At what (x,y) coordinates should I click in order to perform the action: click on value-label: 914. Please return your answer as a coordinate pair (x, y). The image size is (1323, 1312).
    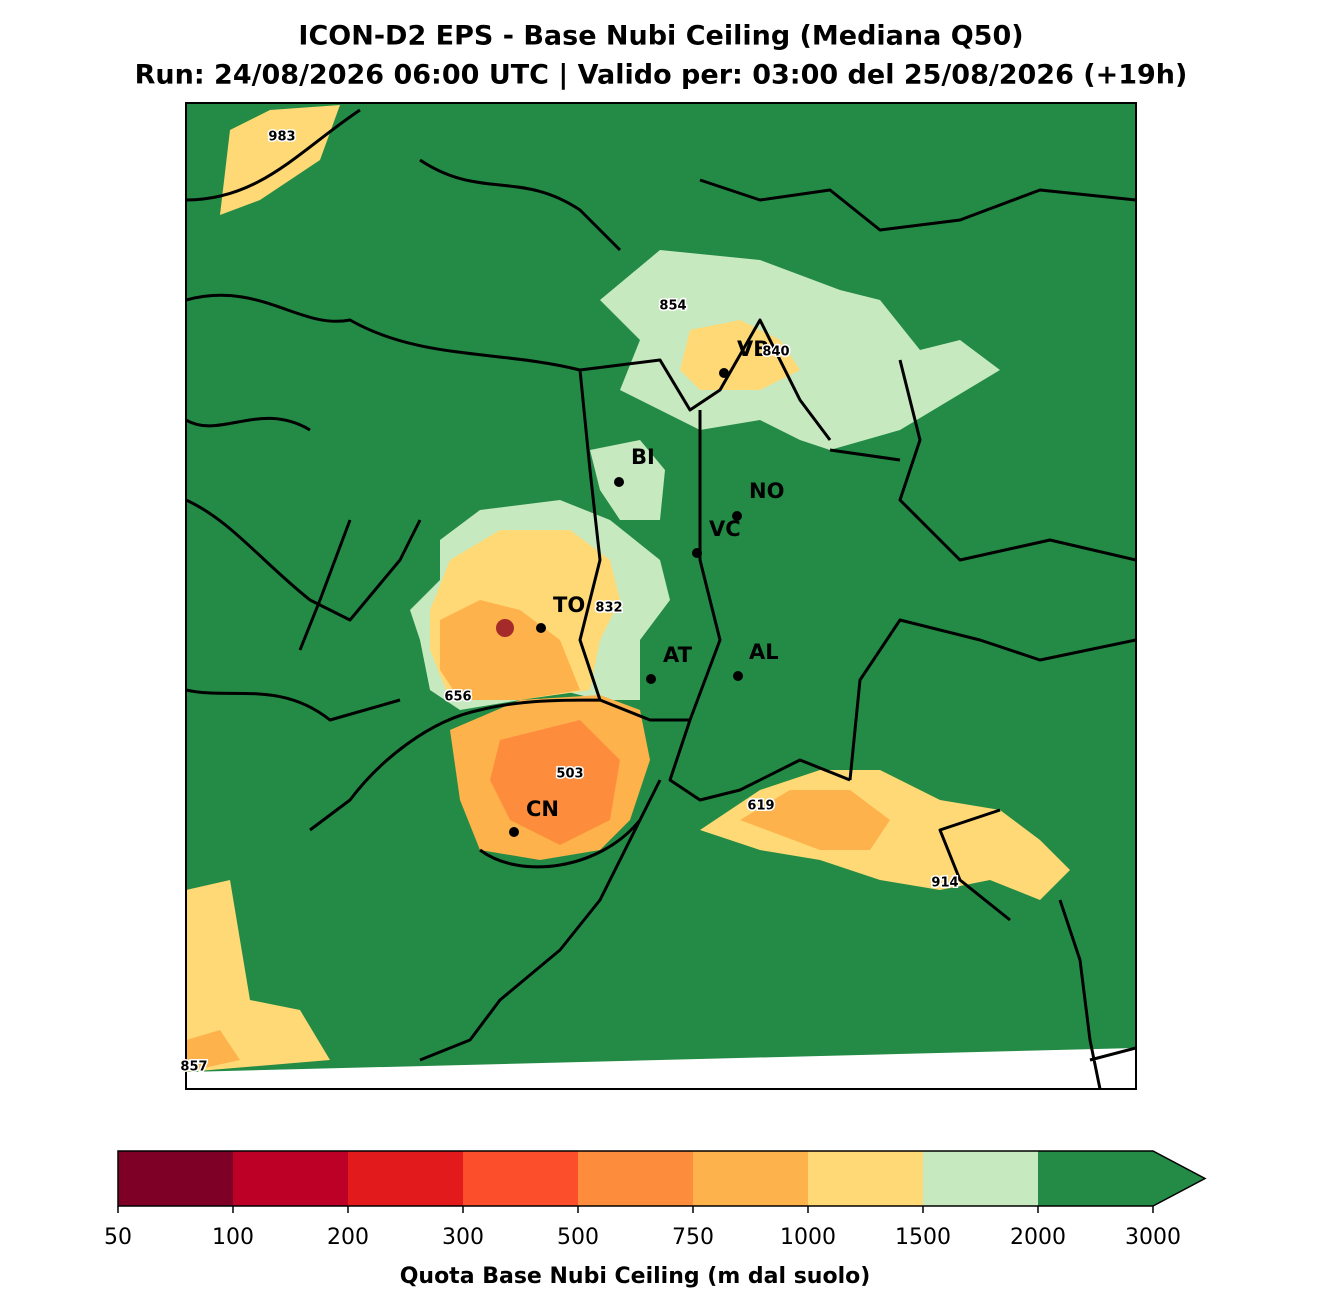
    Looking at the image, I should click on (944, 883).